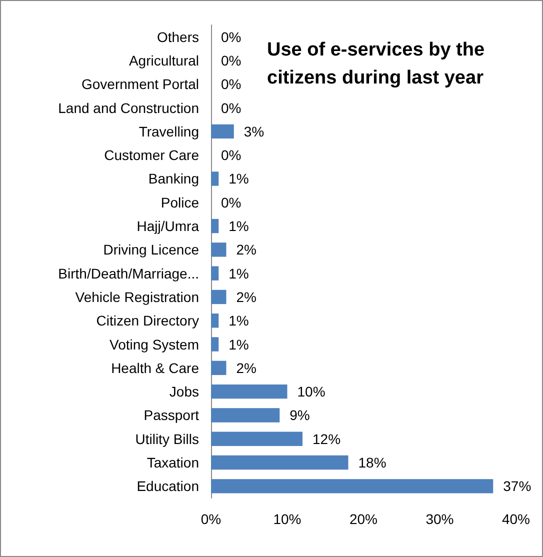 The image size is (543, 557). I want to click on text: Use of e-services by the citizens during last year, so click(378, 64).